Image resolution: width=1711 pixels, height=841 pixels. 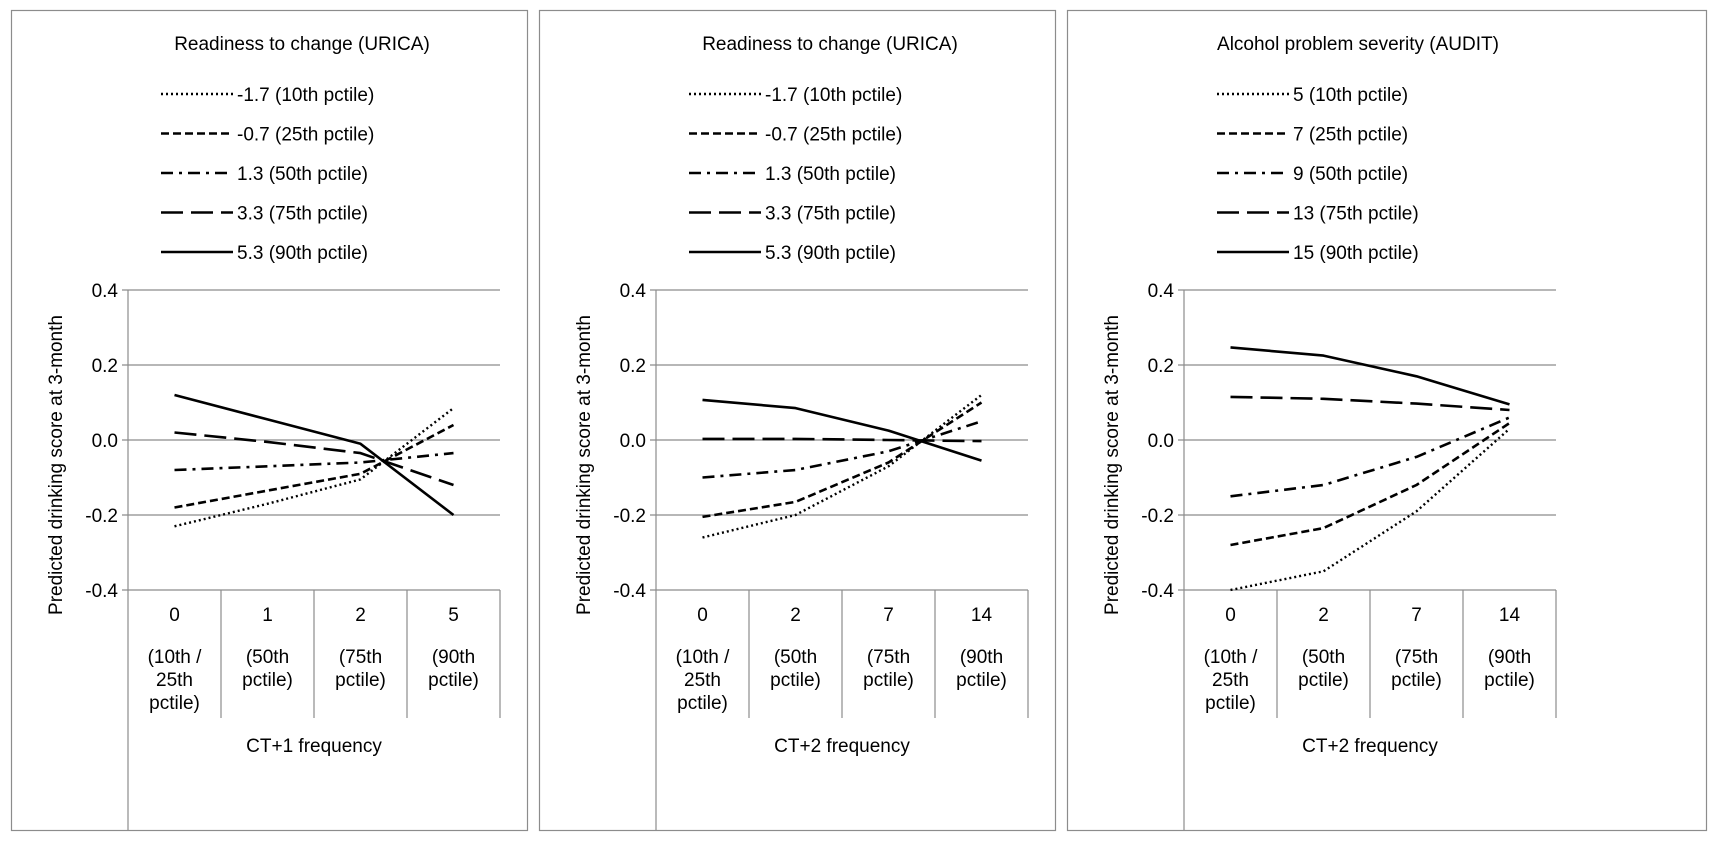 I want to click on legend-entry: 7 (25th pctile), so click(x=1312, y=135).